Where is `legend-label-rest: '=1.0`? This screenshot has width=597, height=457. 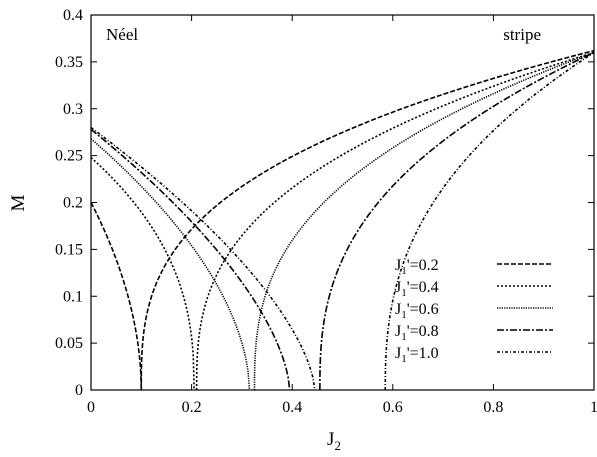
legend-label-rest: '=1.0 is located at coordinates (423, 353).